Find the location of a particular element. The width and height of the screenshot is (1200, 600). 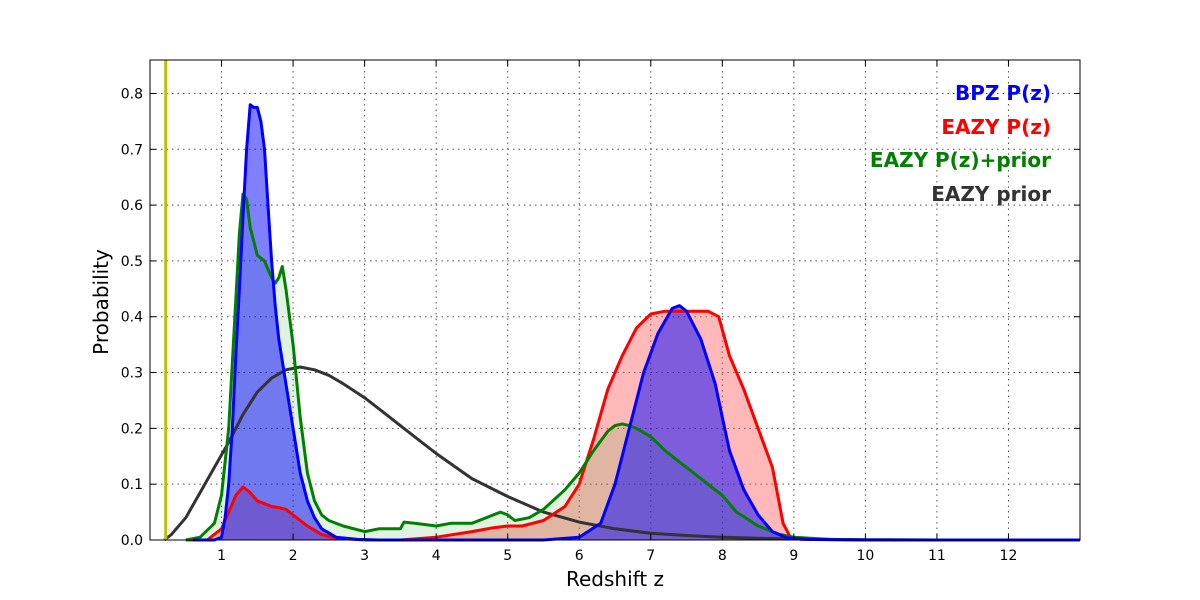

y-tick-label: 0.8 is located at coordinates (132, 94).